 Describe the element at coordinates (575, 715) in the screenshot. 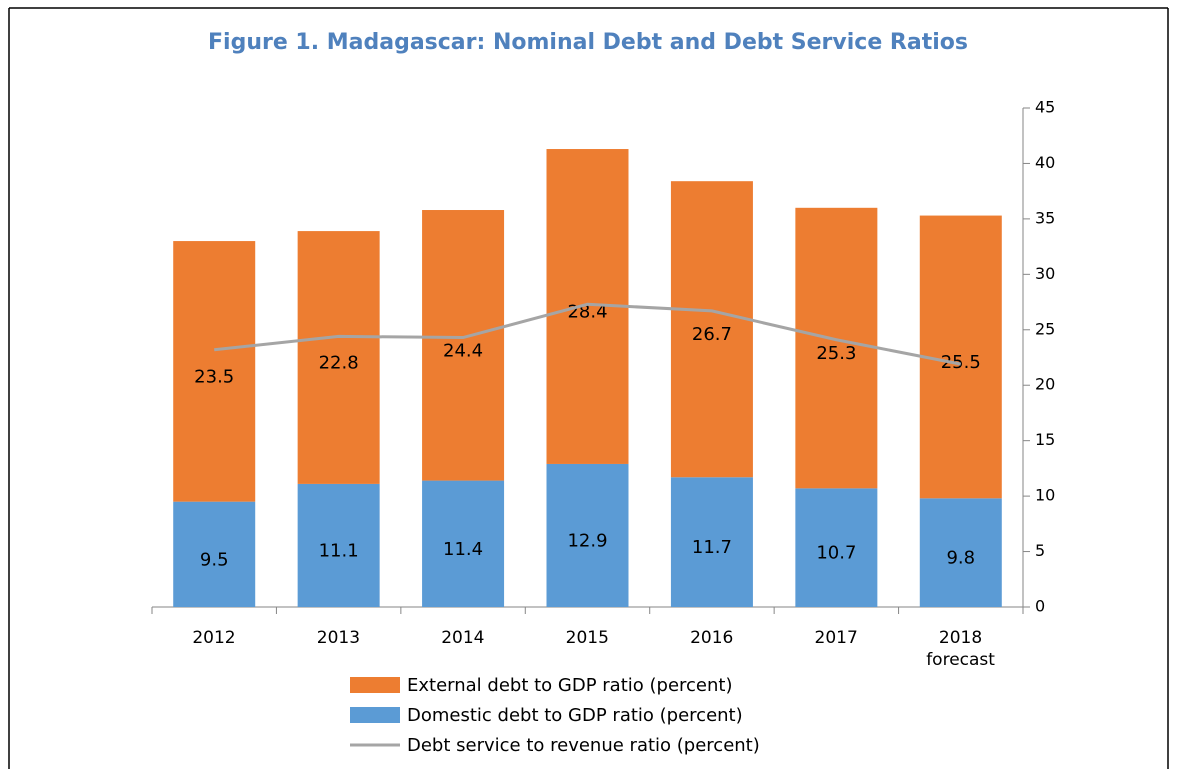

I see `legend-label: Domestic debt to GDP ratio (percent)` at that location.